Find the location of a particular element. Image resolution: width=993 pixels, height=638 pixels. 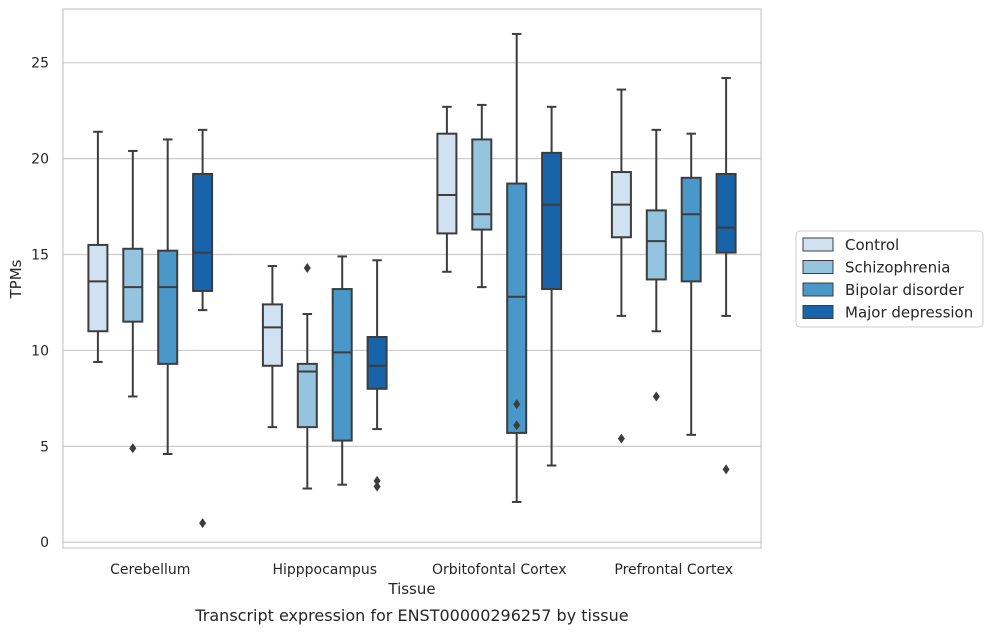

legend-label: Major depression is located at coordinates (909, 313).